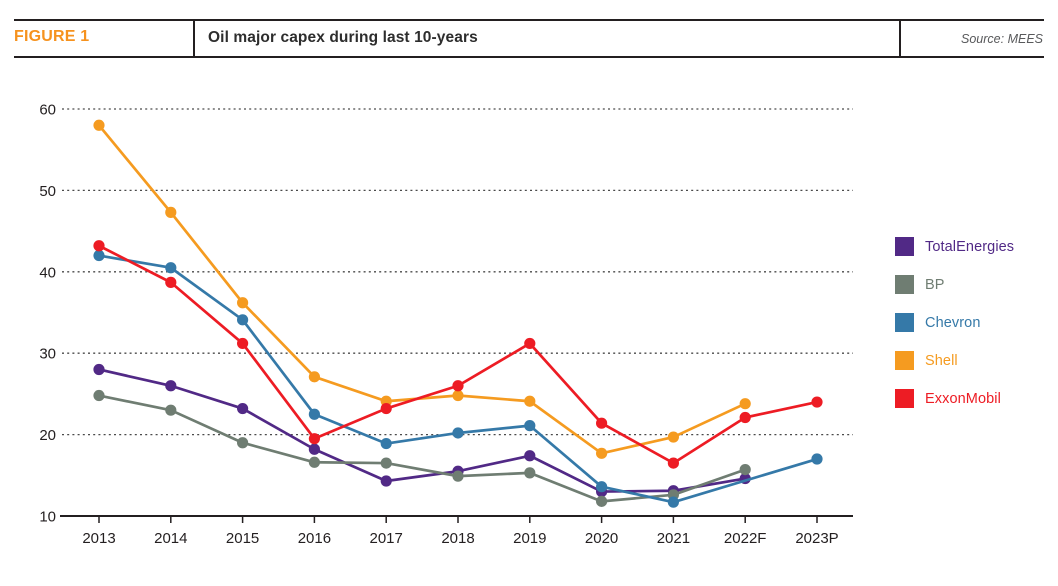 The height and width of the screenshot is (586, 1058). Describe the element at coordinates (47, 272) in the screenshot. I see `y-axis-label-40: 40` at that location.